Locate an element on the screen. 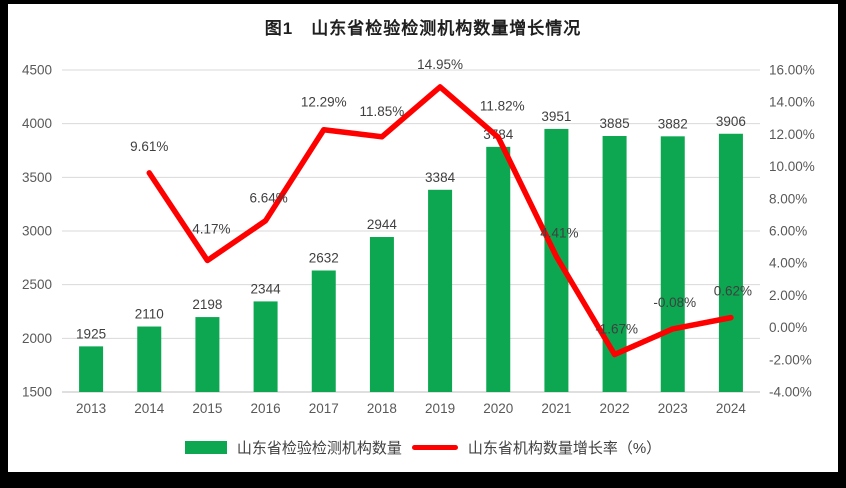  x-axis-tick: 2013 is located at coordinates (91, 408).